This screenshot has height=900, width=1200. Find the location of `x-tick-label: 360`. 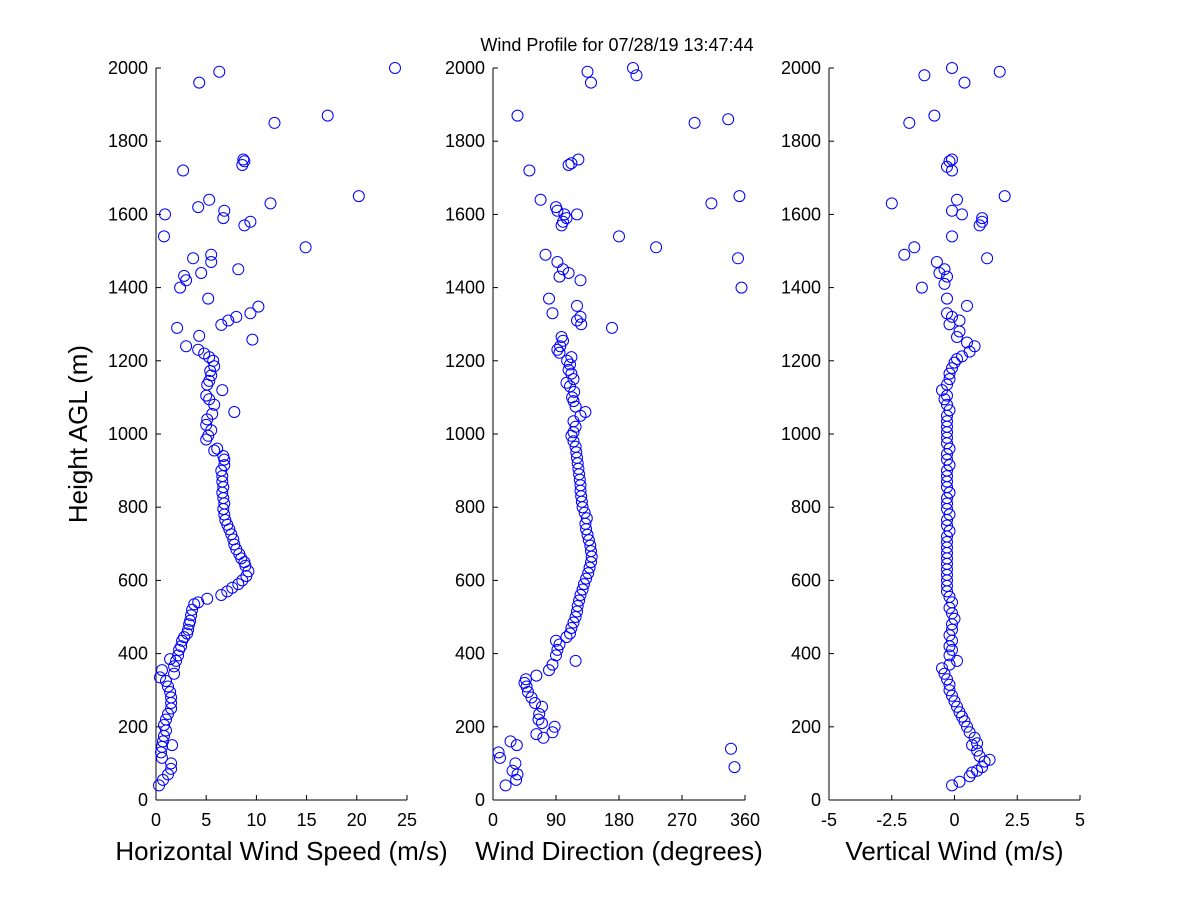

x-tick-label: 360 is located at coordinates (745, 820).